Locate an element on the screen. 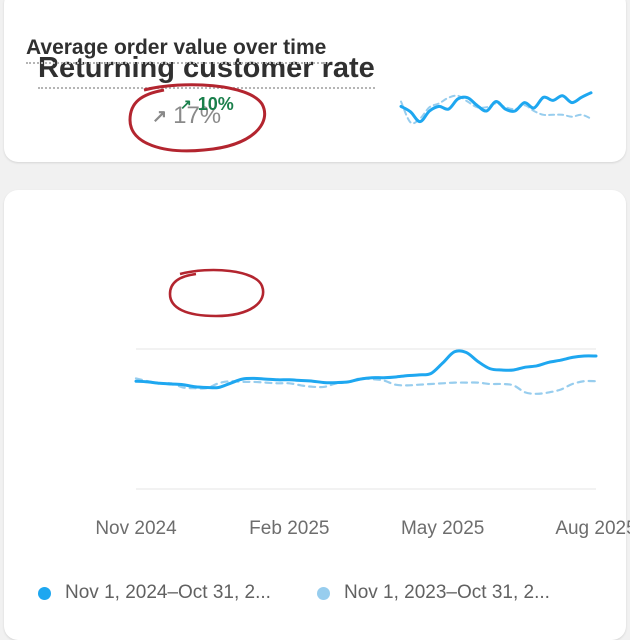 The width and height of the screenshot is (630, 640). sparkline-previous-series is located at coordinates (496, 109).